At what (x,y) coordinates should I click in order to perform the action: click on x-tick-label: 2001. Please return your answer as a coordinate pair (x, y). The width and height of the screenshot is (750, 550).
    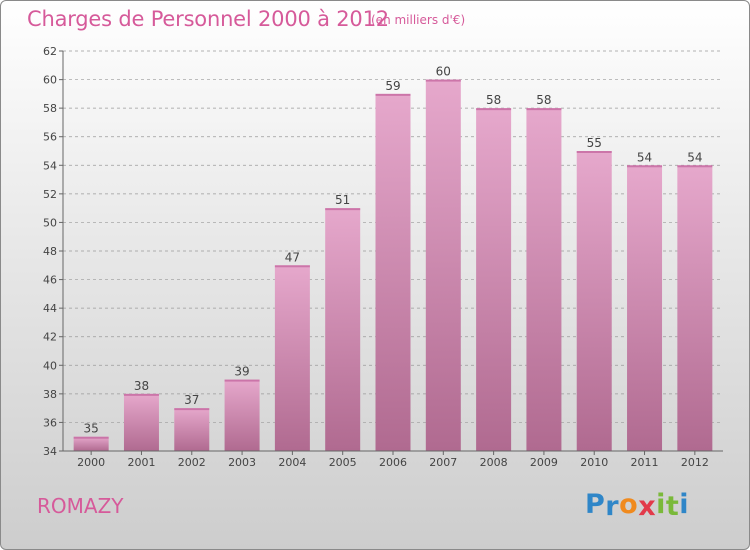
    Looking at the image, I should click on (141, 462).